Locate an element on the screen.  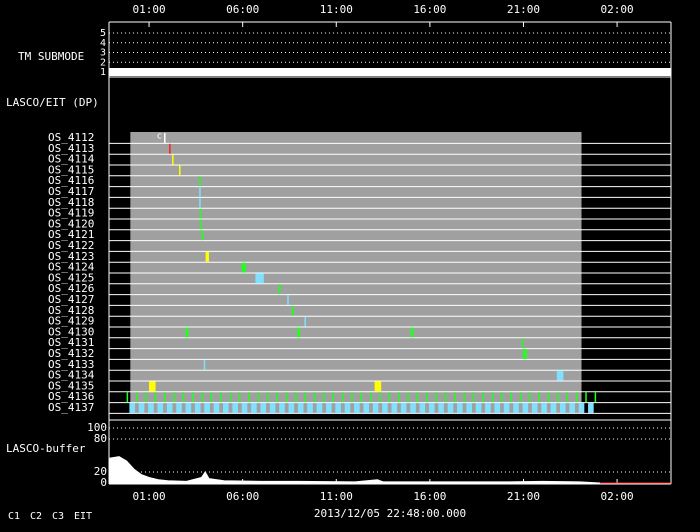
y-tick-label: 1 is located at coordinates (103, 72).